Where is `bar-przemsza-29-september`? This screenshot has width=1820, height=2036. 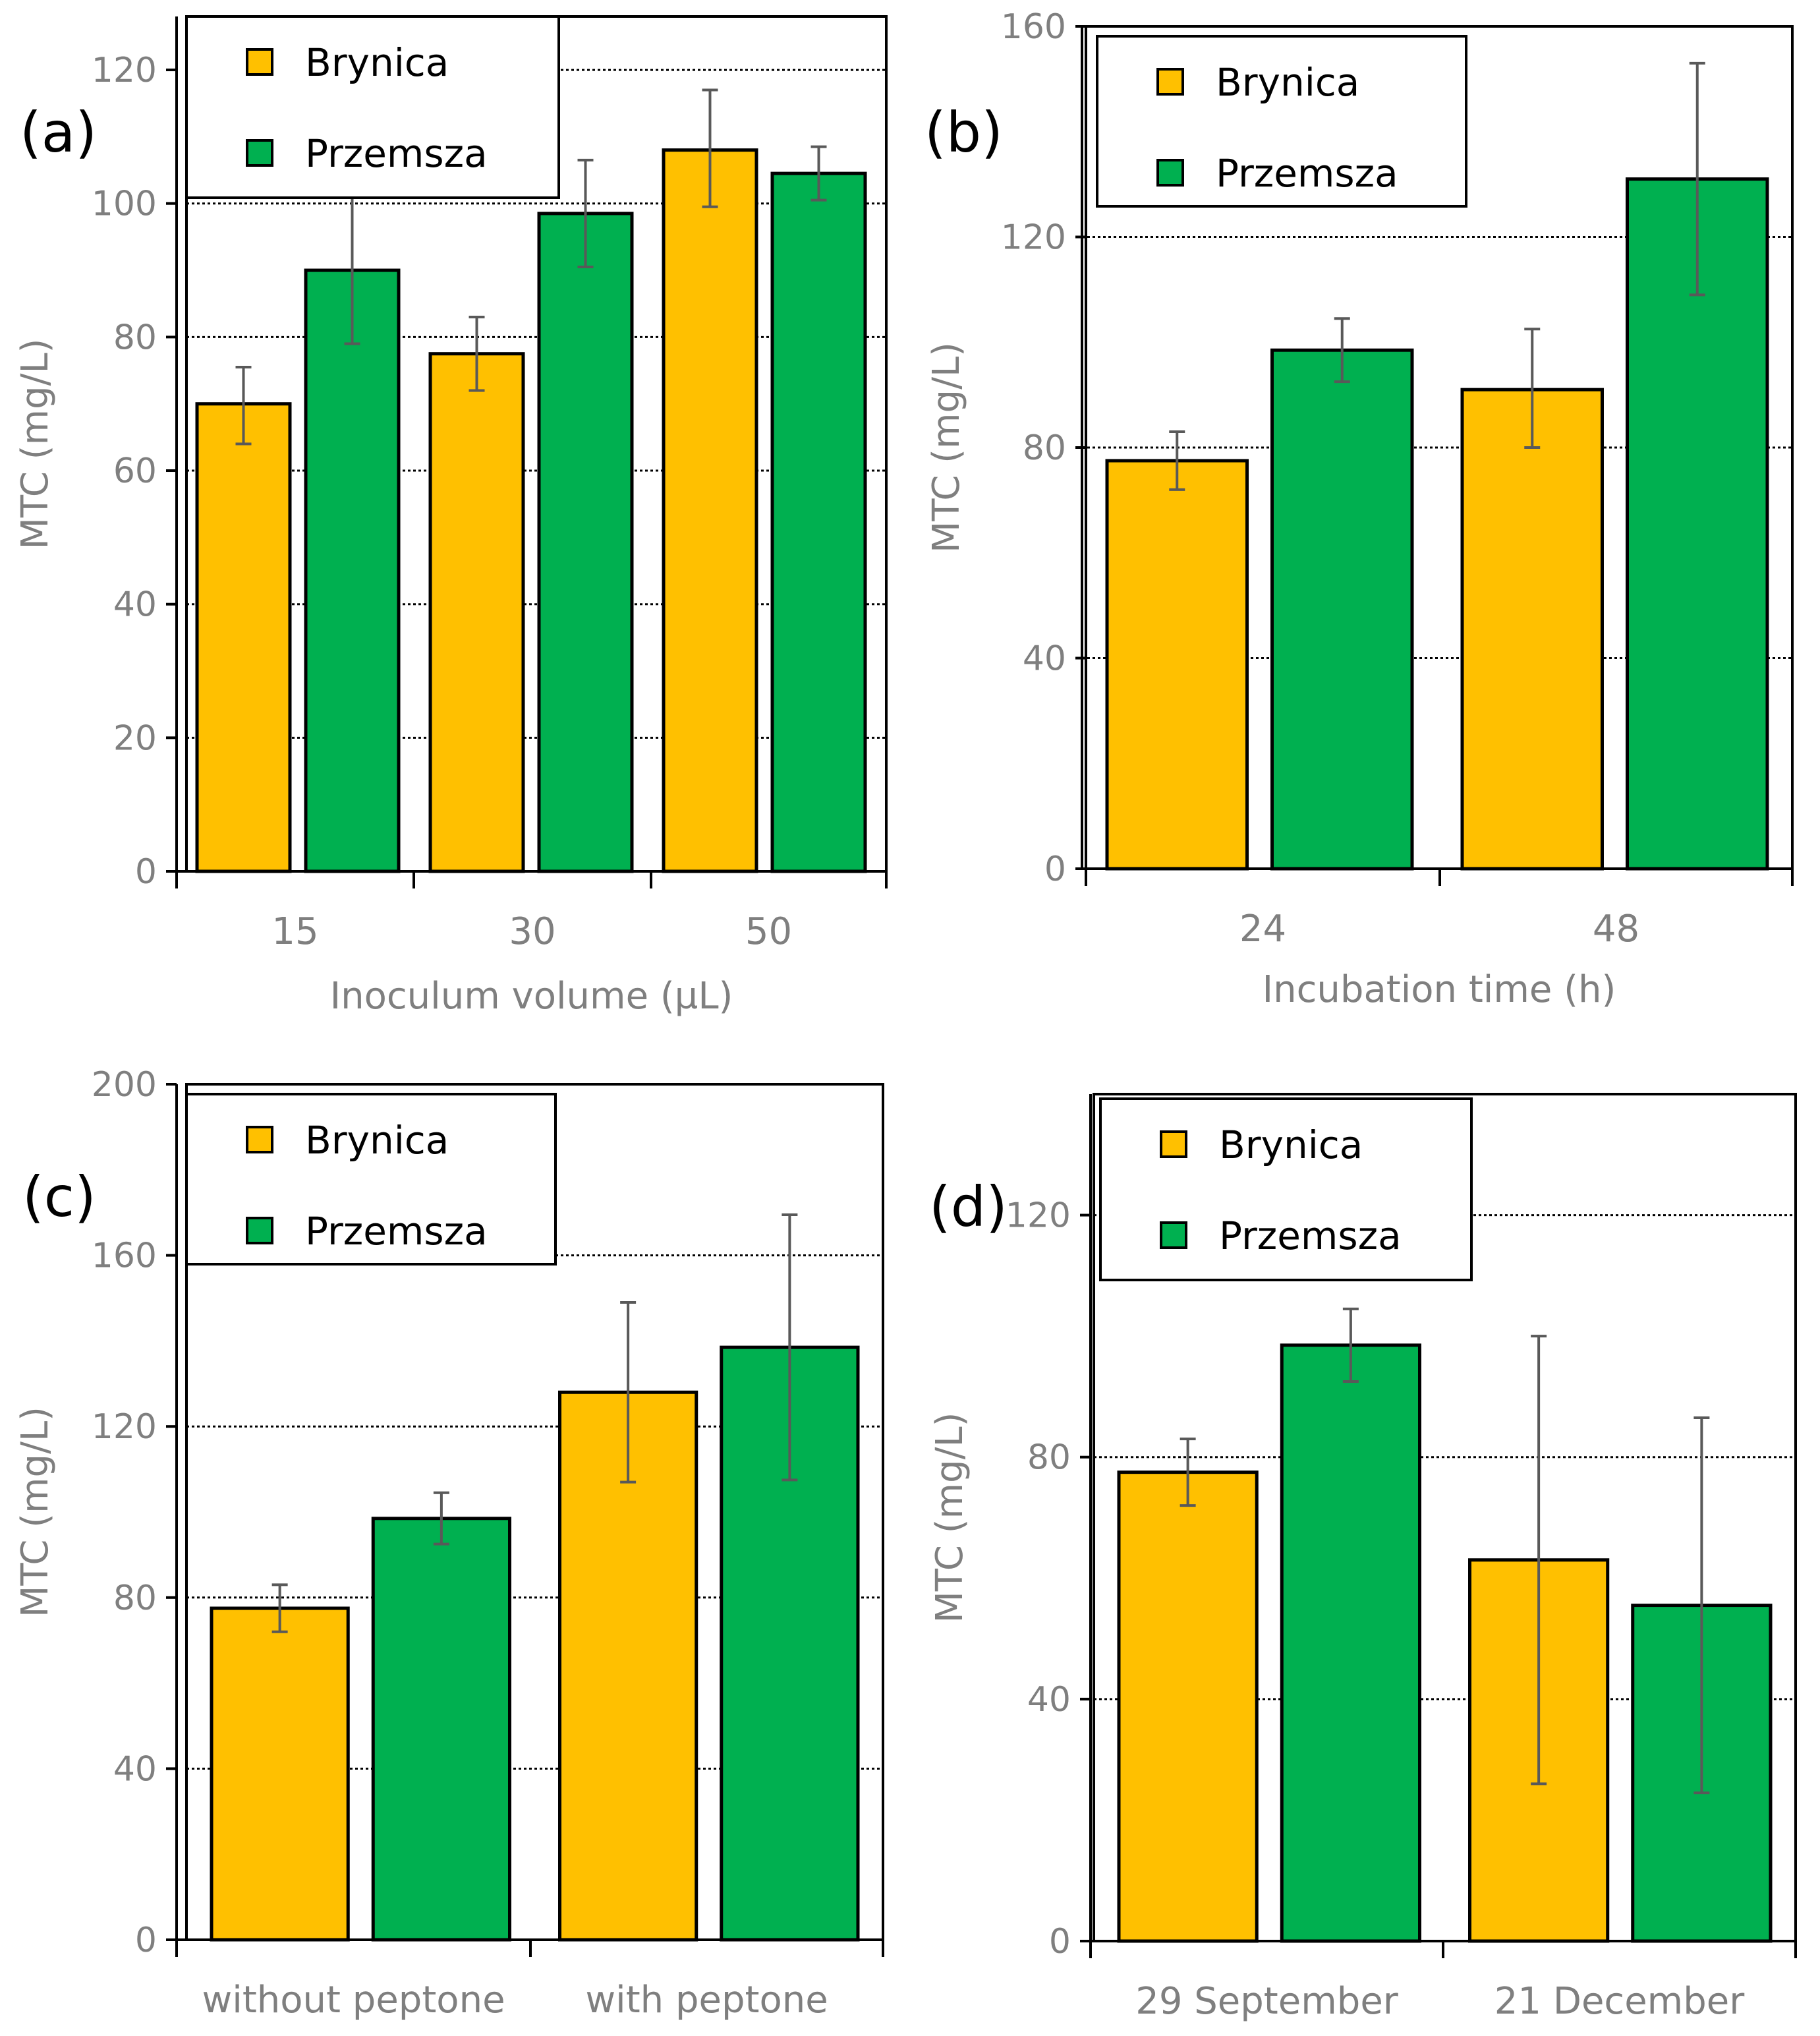
bar-przemsza-29-september is located at coordinates (1350, 1643).